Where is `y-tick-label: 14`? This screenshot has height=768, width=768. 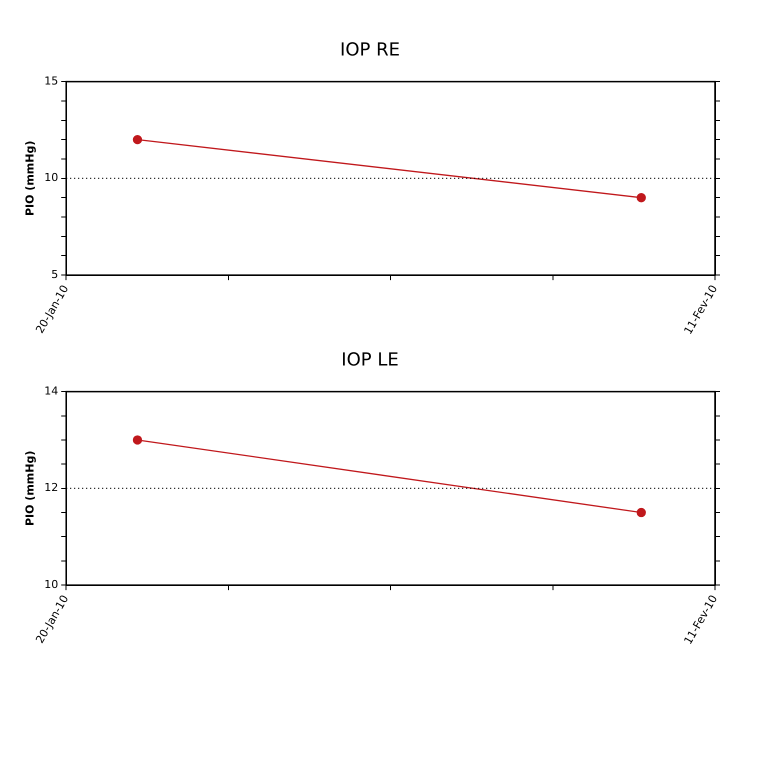 y-tick-label: 14 is located at coordinates (51, 391).